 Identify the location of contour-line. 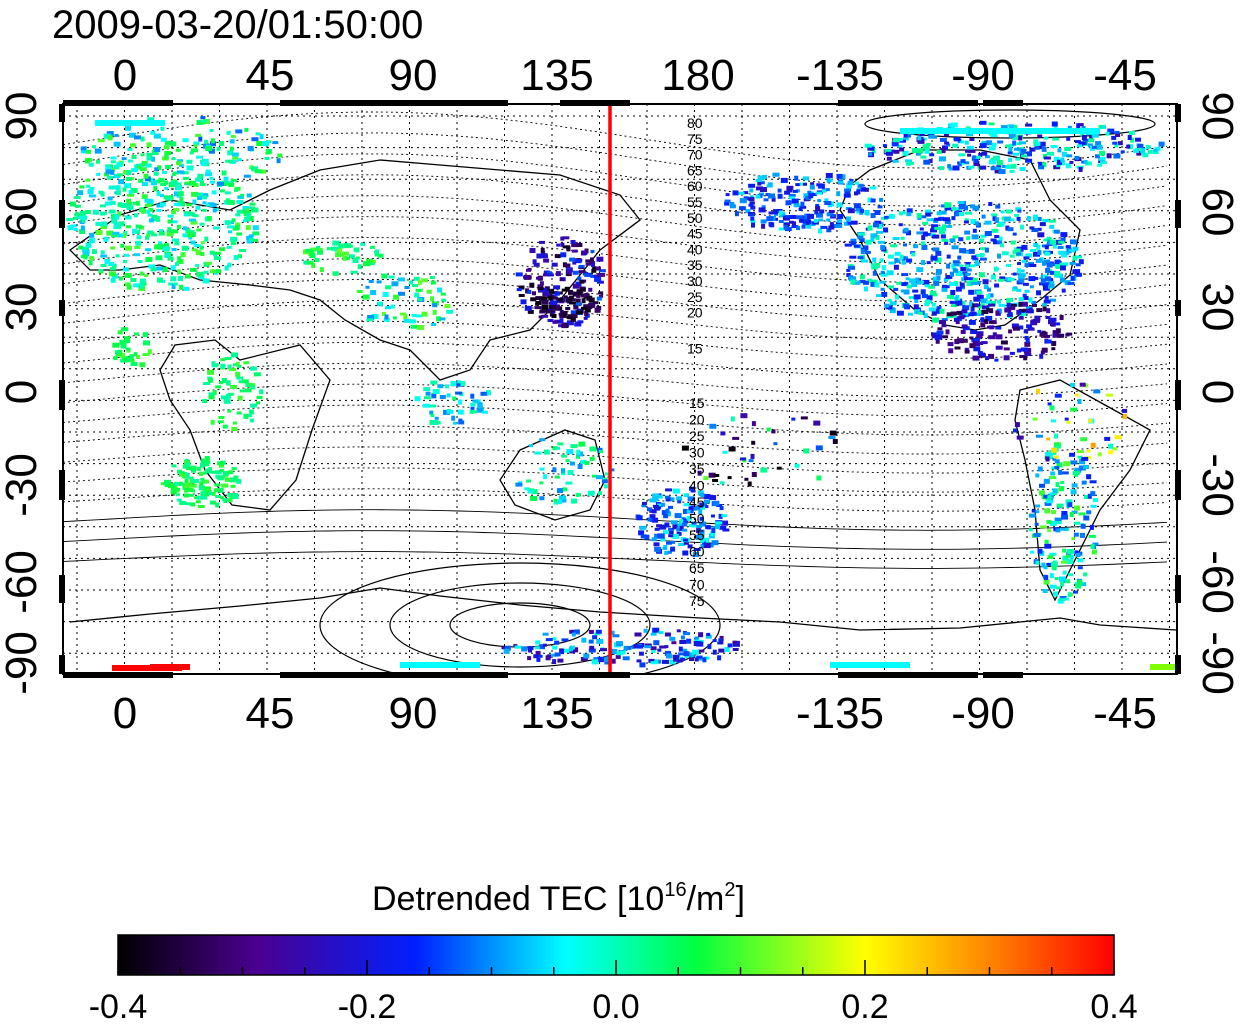
(615, 200).